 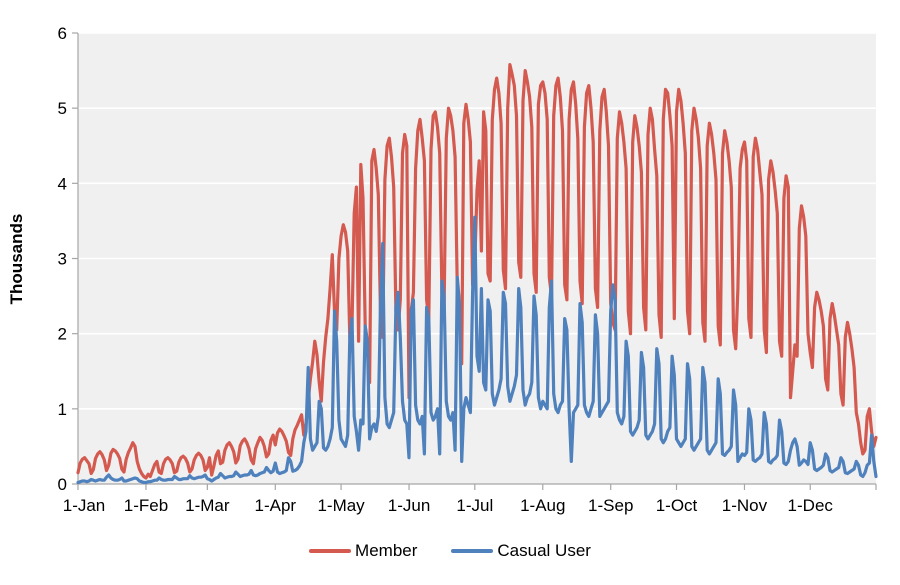 I want to click on x-tick-label: 1-Apr, so click(x=276, y=505).